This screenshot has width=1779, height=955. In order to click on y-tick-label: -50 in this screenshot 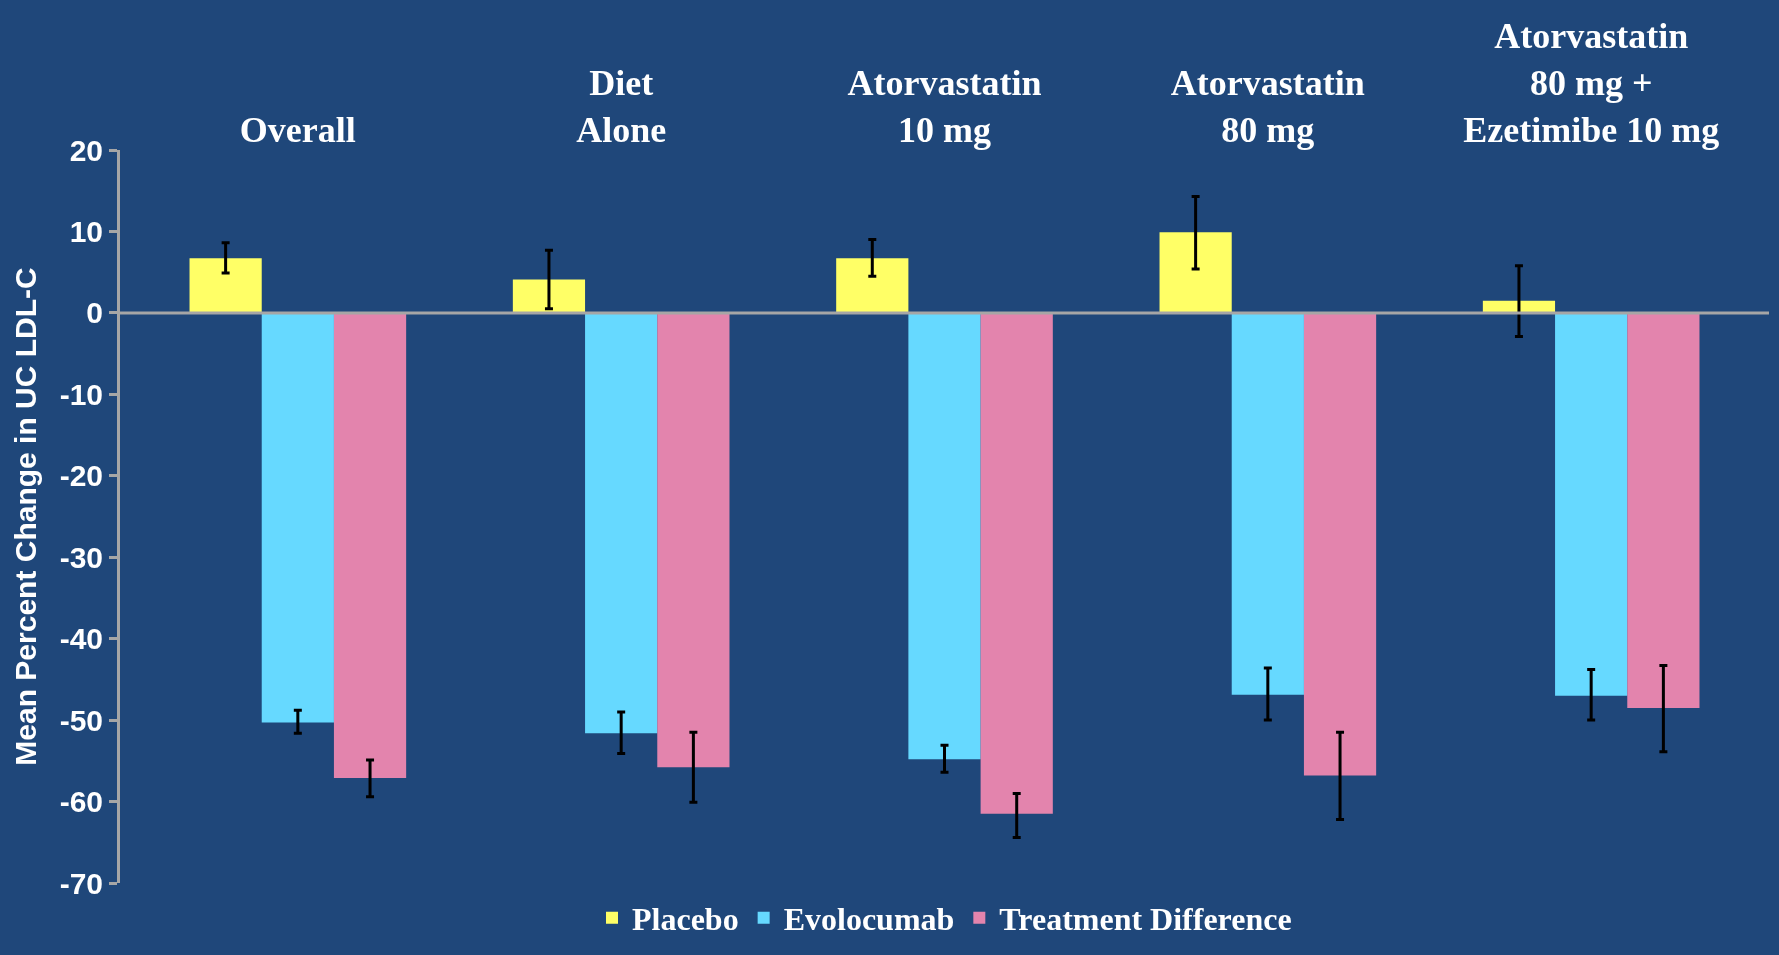, I will do `click(81, 720)`.